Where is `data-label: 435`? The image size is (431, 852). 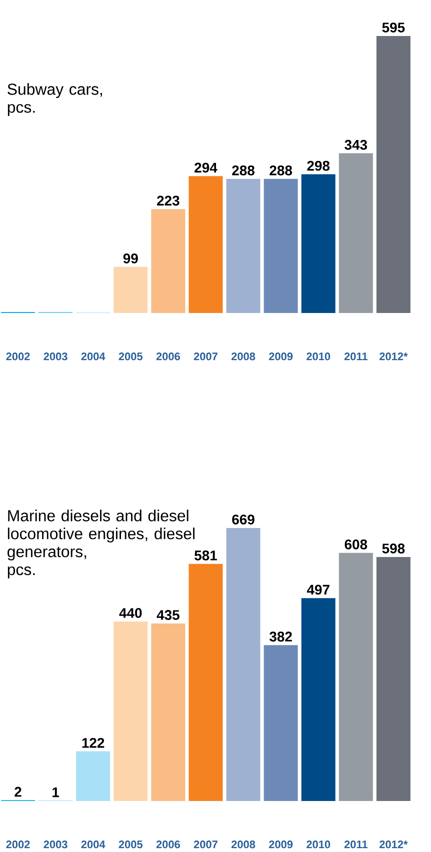
data-label: 435 is located at coordinates (168, 615).